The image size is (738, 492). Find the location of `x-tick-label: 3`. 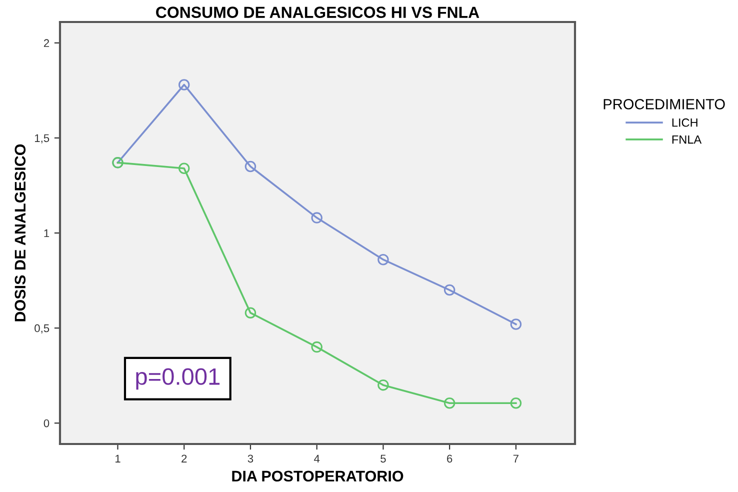

x-tick-label: 3 is located at coordinates (251, 458).